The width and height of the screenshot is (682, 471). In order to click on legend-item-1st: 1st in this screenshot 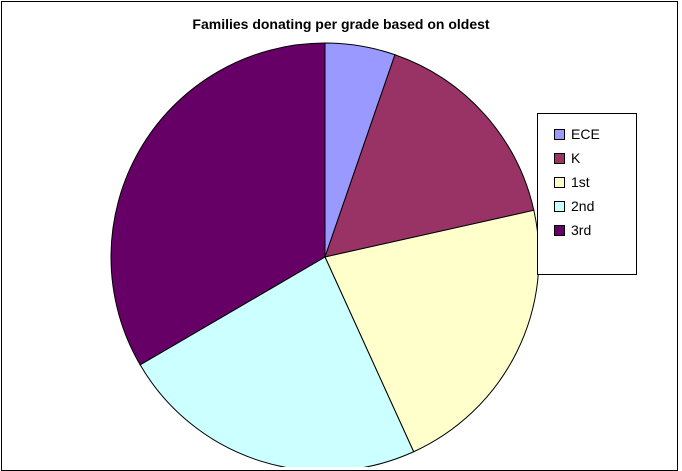, I will do `click(587, 182)`.